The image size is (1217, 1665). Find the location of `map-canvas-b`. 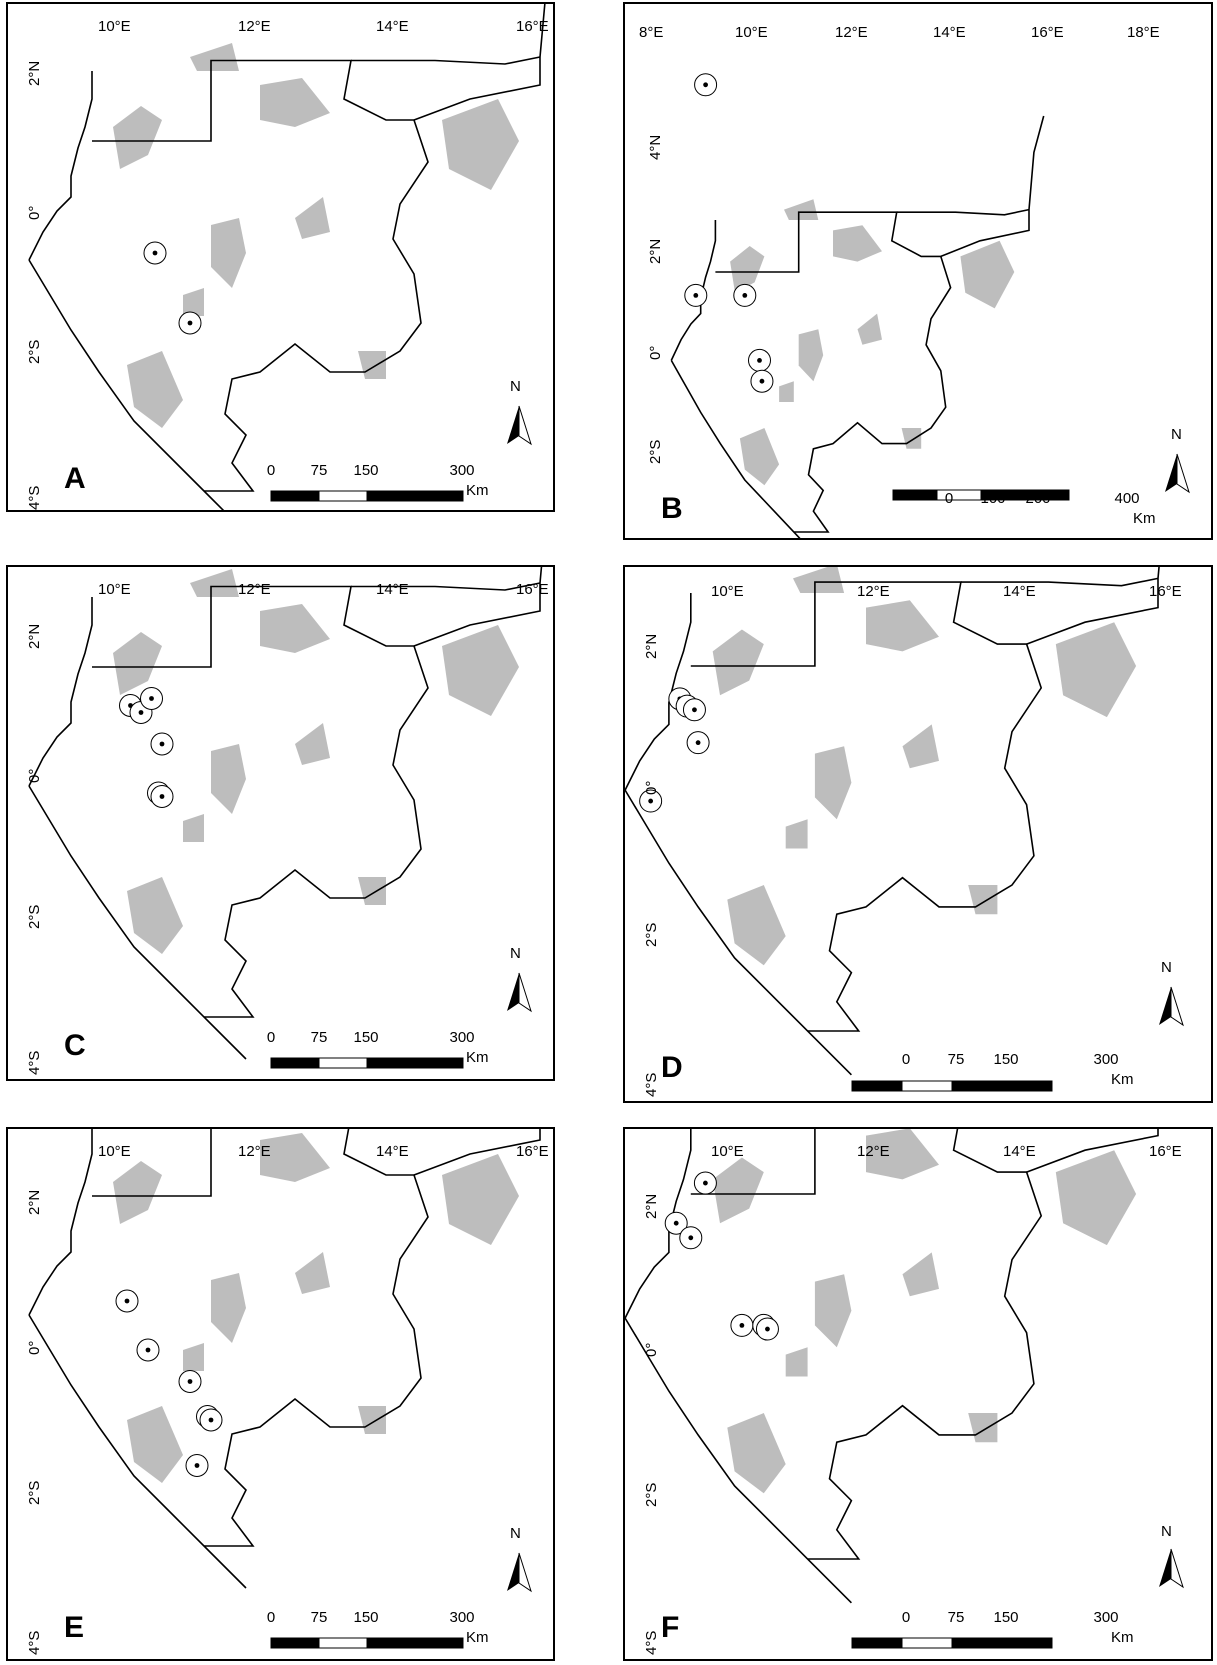

map-canvas-b is located at coordinates (930, 305).